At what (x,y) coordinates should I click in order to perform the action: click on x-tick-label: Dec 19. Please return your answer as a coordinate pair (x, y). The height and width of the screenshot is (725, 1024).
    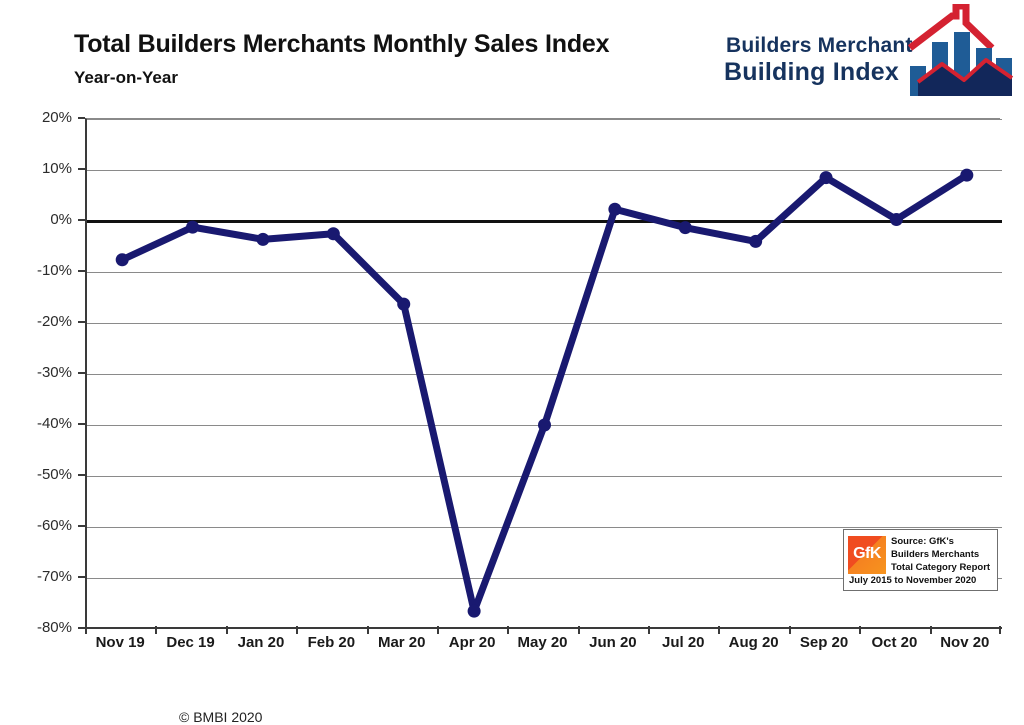
    Looking at the image, I should click on (190, 642).